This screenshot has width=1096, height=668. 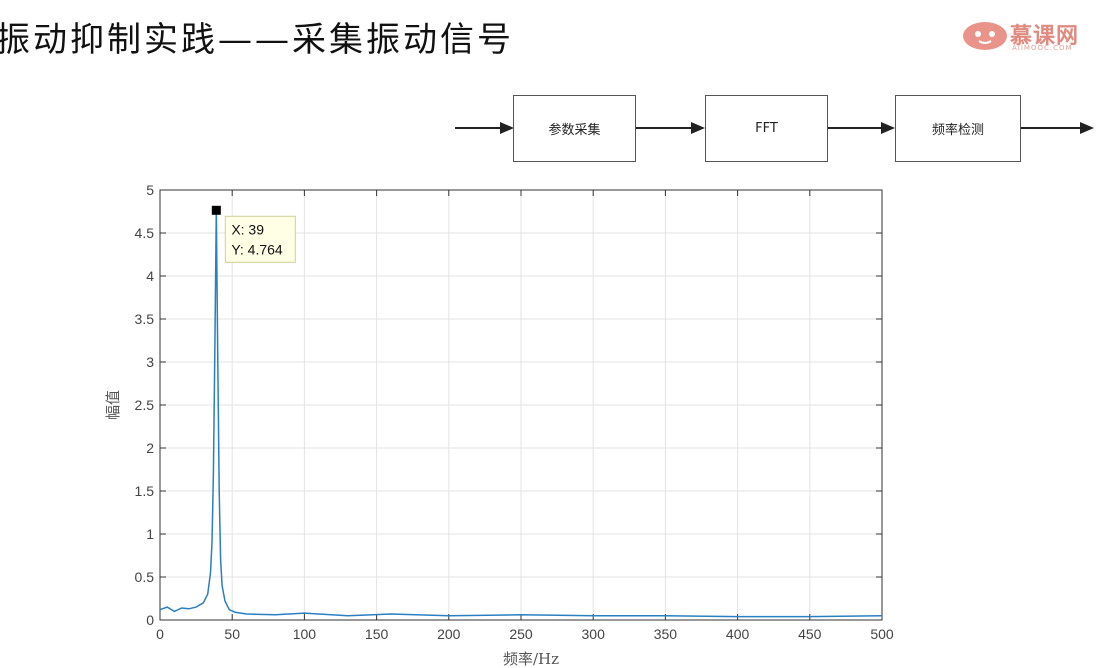 I want to click on flow-box-freq-detect: 频率检测, so click(x=958, y=128).